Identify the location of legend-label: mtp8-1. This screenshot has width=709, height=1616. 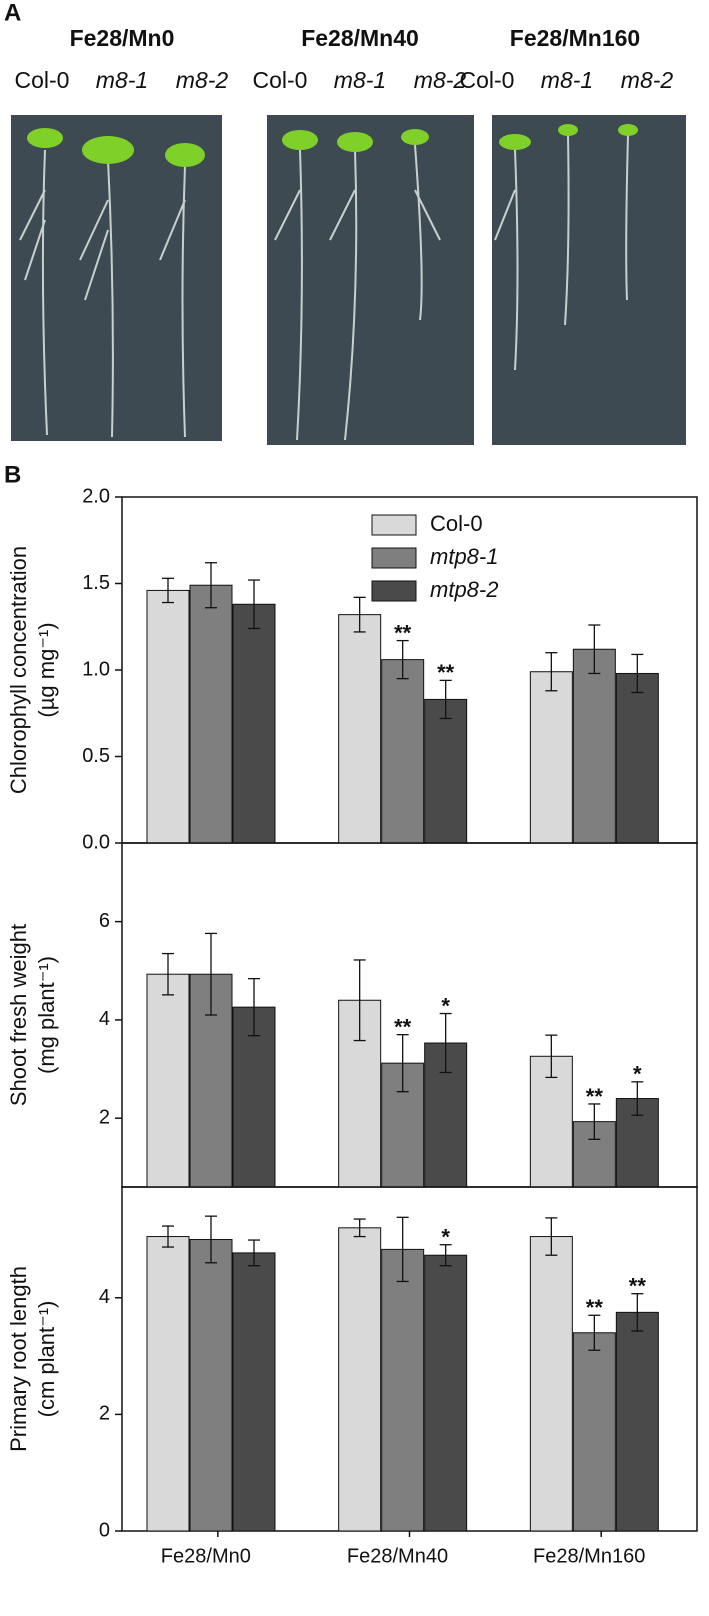
(464, 556).